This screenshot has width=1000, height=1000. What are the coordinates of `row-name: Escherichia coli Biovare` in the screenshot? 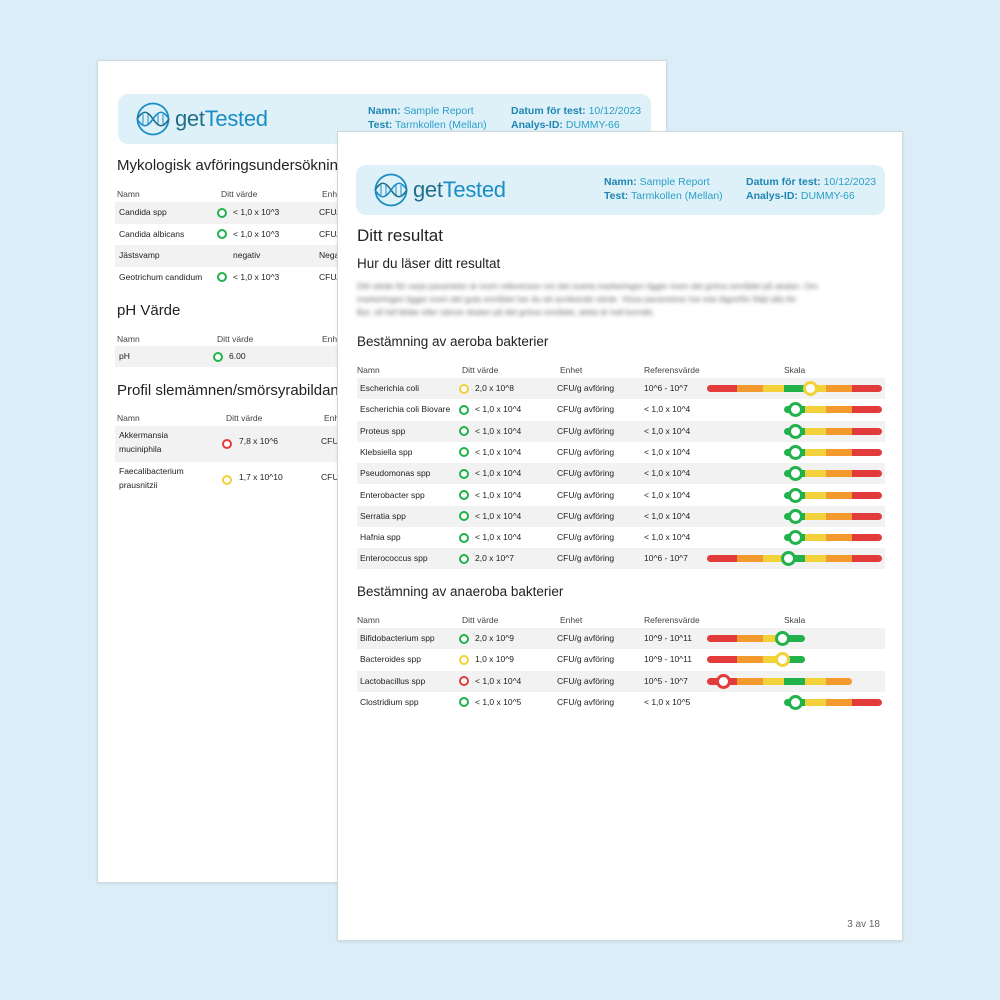 It's located at (405, 409).